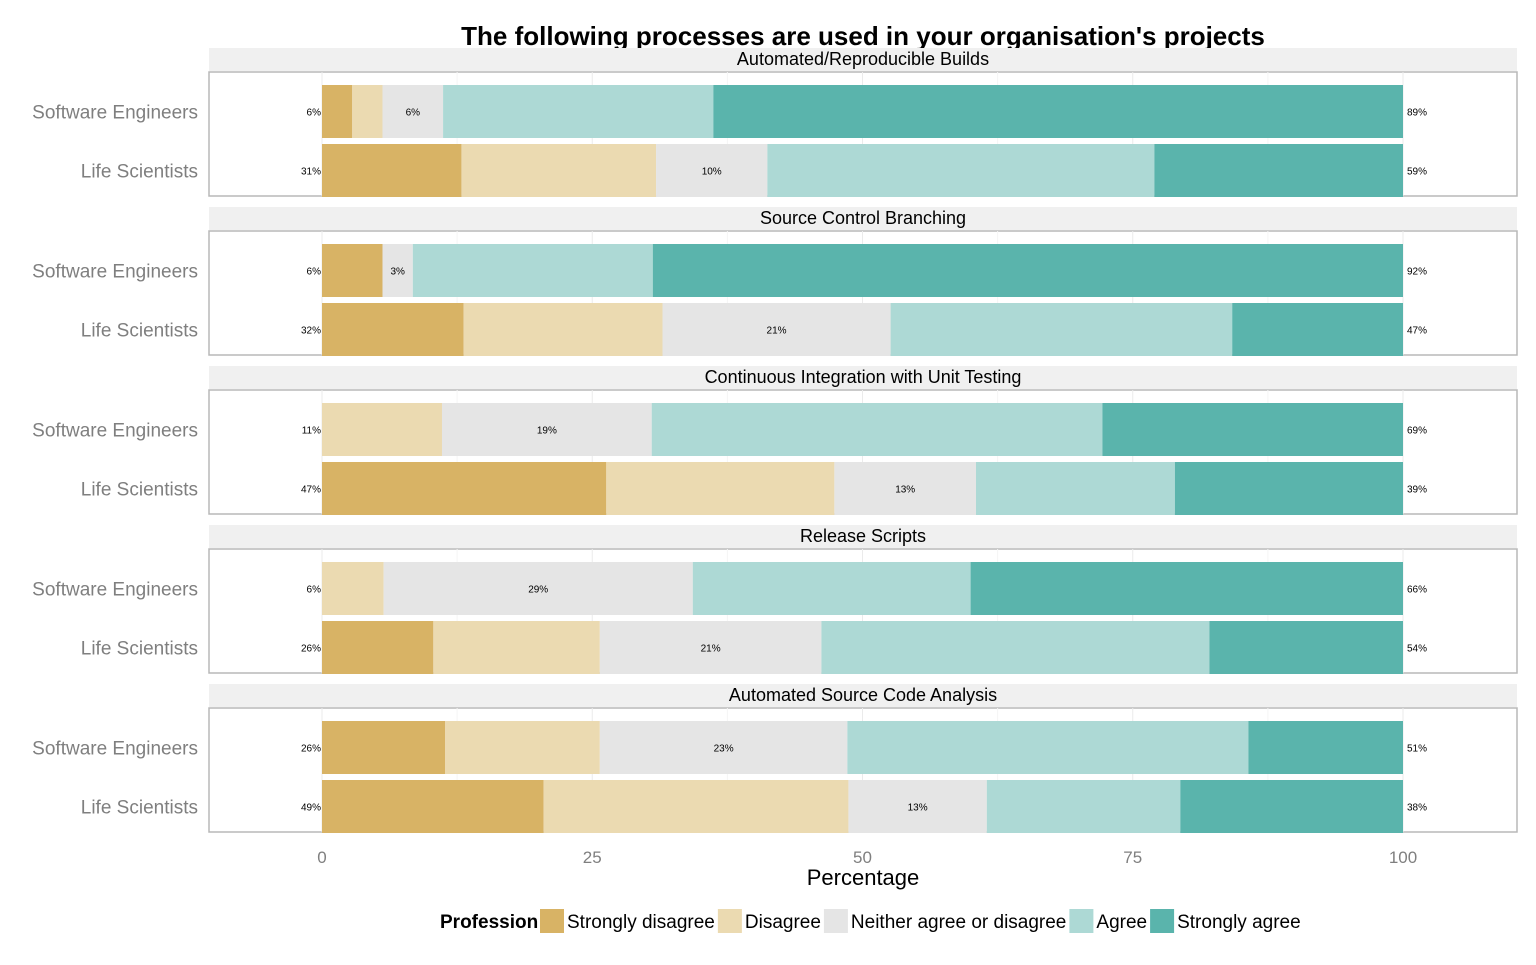 This screenshot has height=965, width=1536. I want to click on right-percent-label: 92%, so click(1417, 272).